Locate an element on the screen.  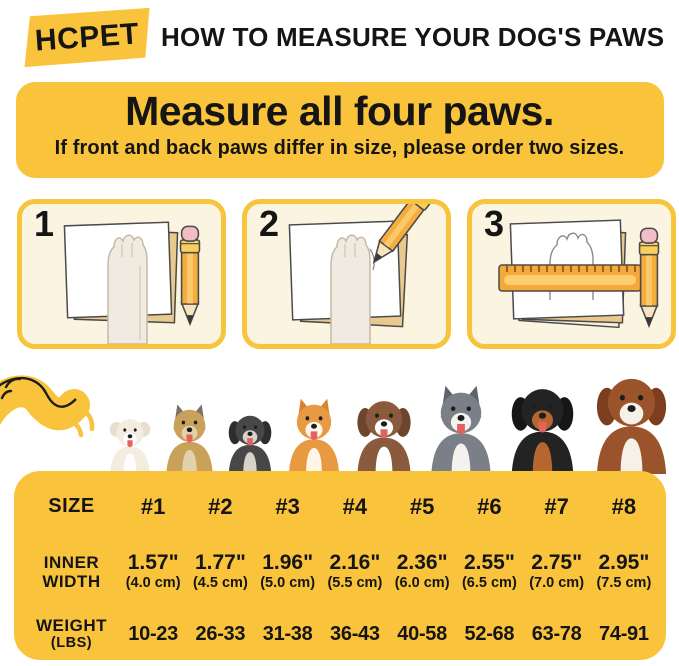
step-card-2: 2 is located at coordinates (346, 274).